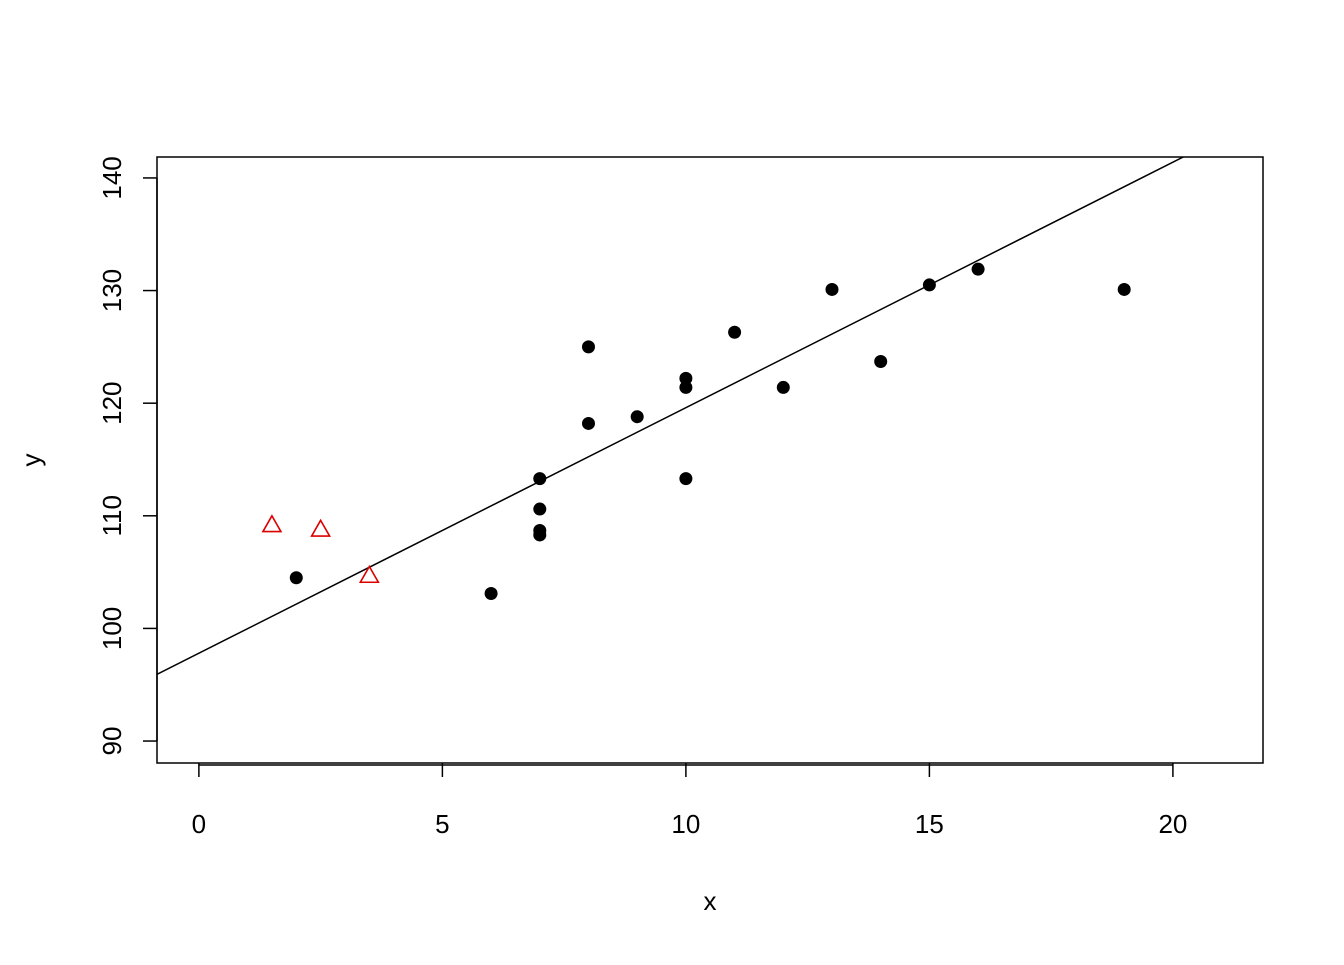 The image size is (1344, 965). I want to click on y-tick-label: 120, so click(112, 402).